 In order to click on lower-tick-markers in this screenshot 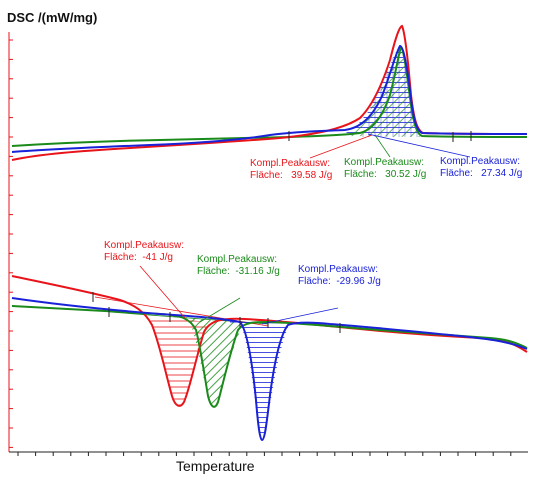, I will do `click(216, 312)`.